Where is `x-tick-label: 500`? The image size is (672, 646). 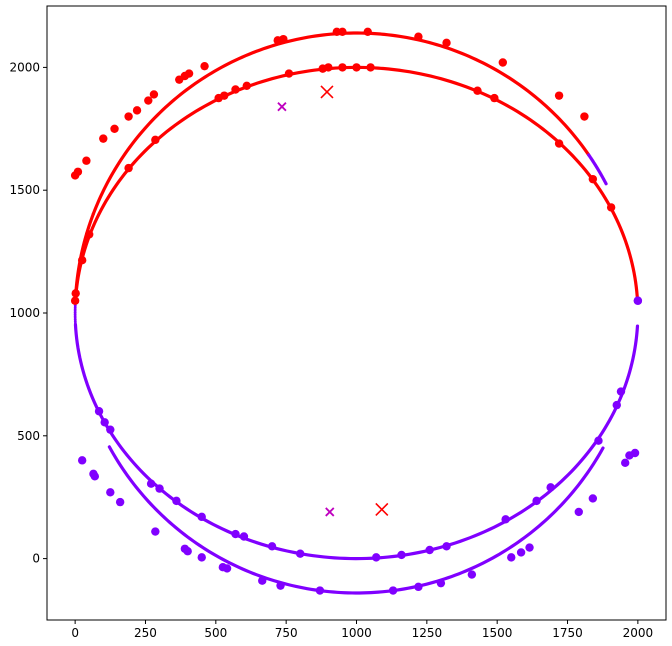 x-tick-label: 500 is located at coordinates (215, 633).